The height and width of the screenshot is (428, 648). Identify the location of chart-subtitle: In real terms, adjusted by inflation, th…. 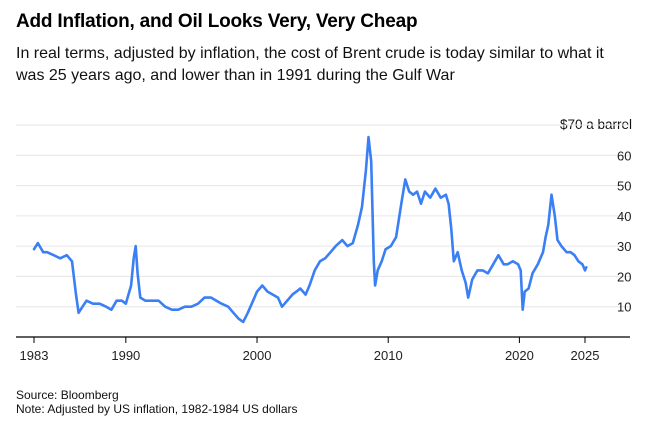
(310, 64).